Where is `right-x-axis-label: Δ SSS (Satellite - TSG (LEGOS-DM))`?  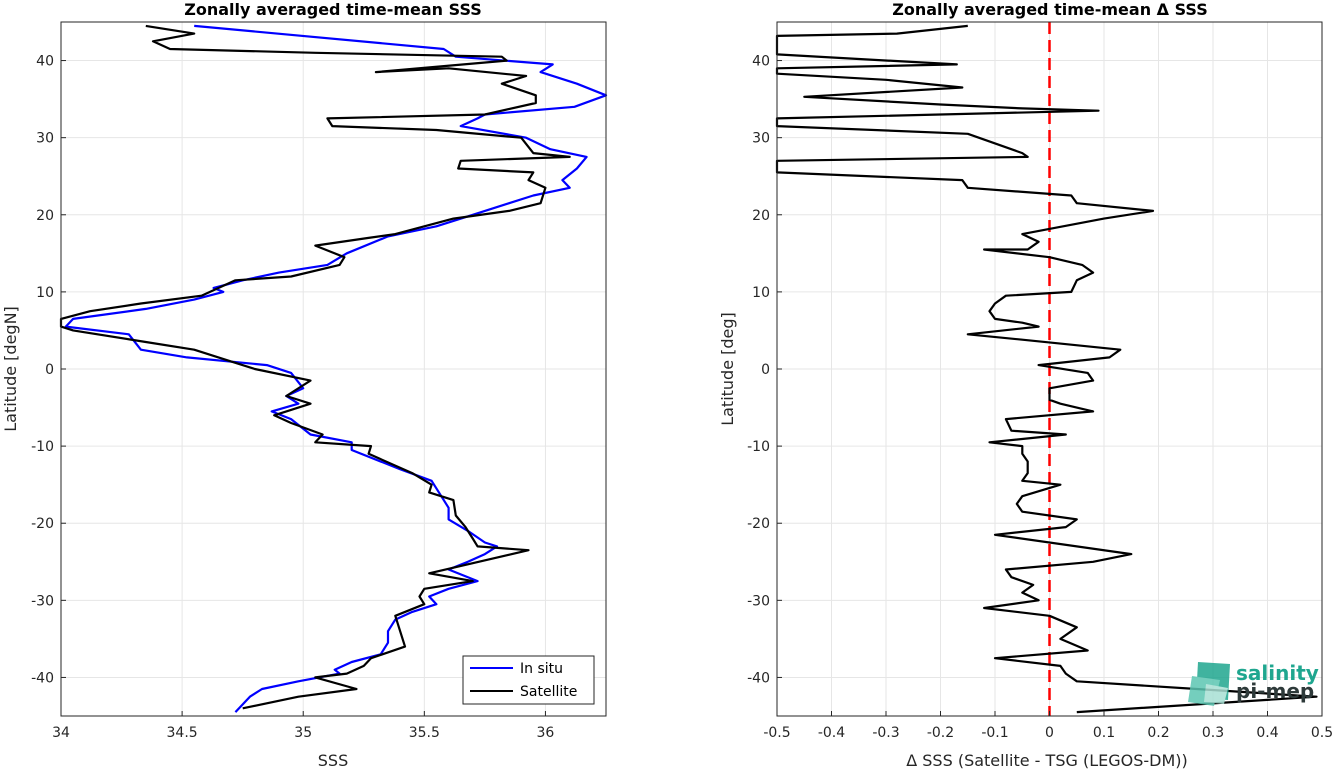 right-x-axis-label: Δ SSS (Satellite - TSG (LEGOS-DM)) is located at coordinates (1047, 760).